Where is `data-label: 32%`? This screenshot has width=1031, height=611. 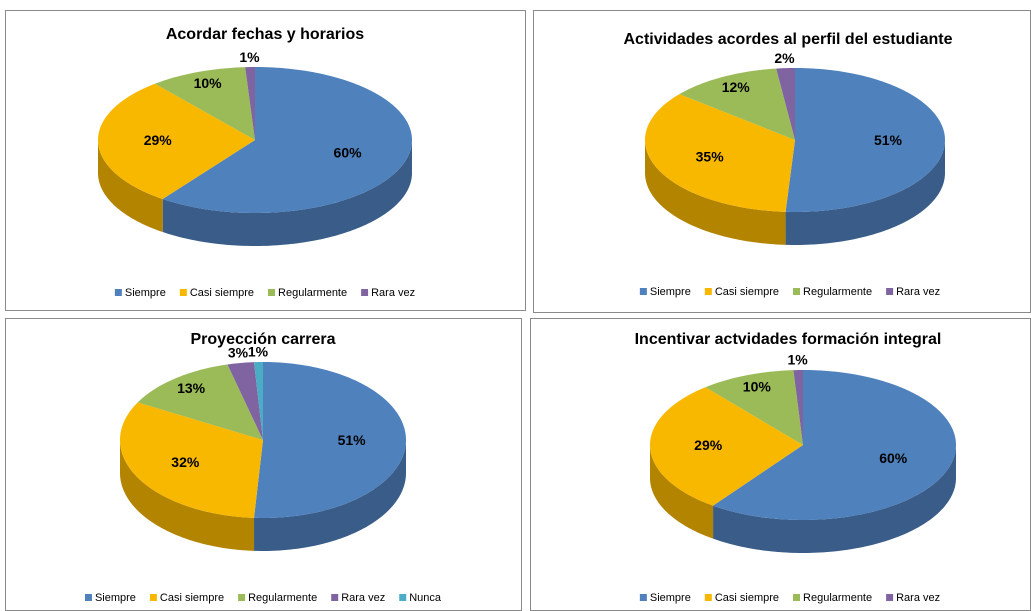
data-label: 32% is located at coordinates (185, 462).